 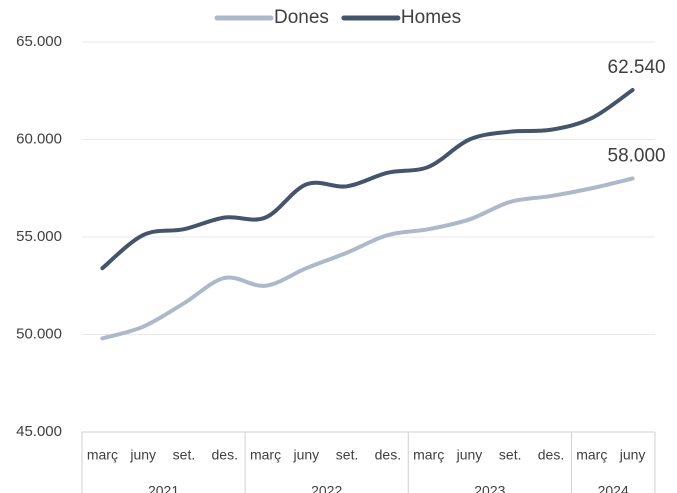 I want to click on y-tick-label: 50.000, so click(x=39, y=333).